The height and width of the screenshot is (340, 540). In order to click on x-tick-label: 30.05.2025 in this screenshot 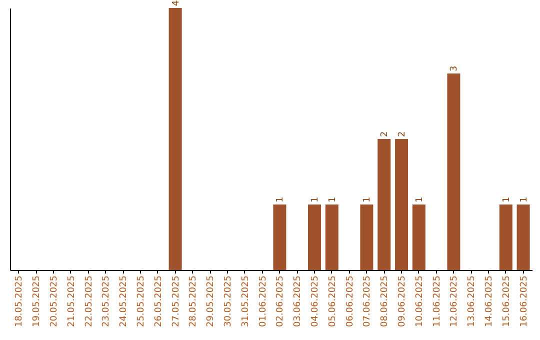, I will do `click(229, 302)`.